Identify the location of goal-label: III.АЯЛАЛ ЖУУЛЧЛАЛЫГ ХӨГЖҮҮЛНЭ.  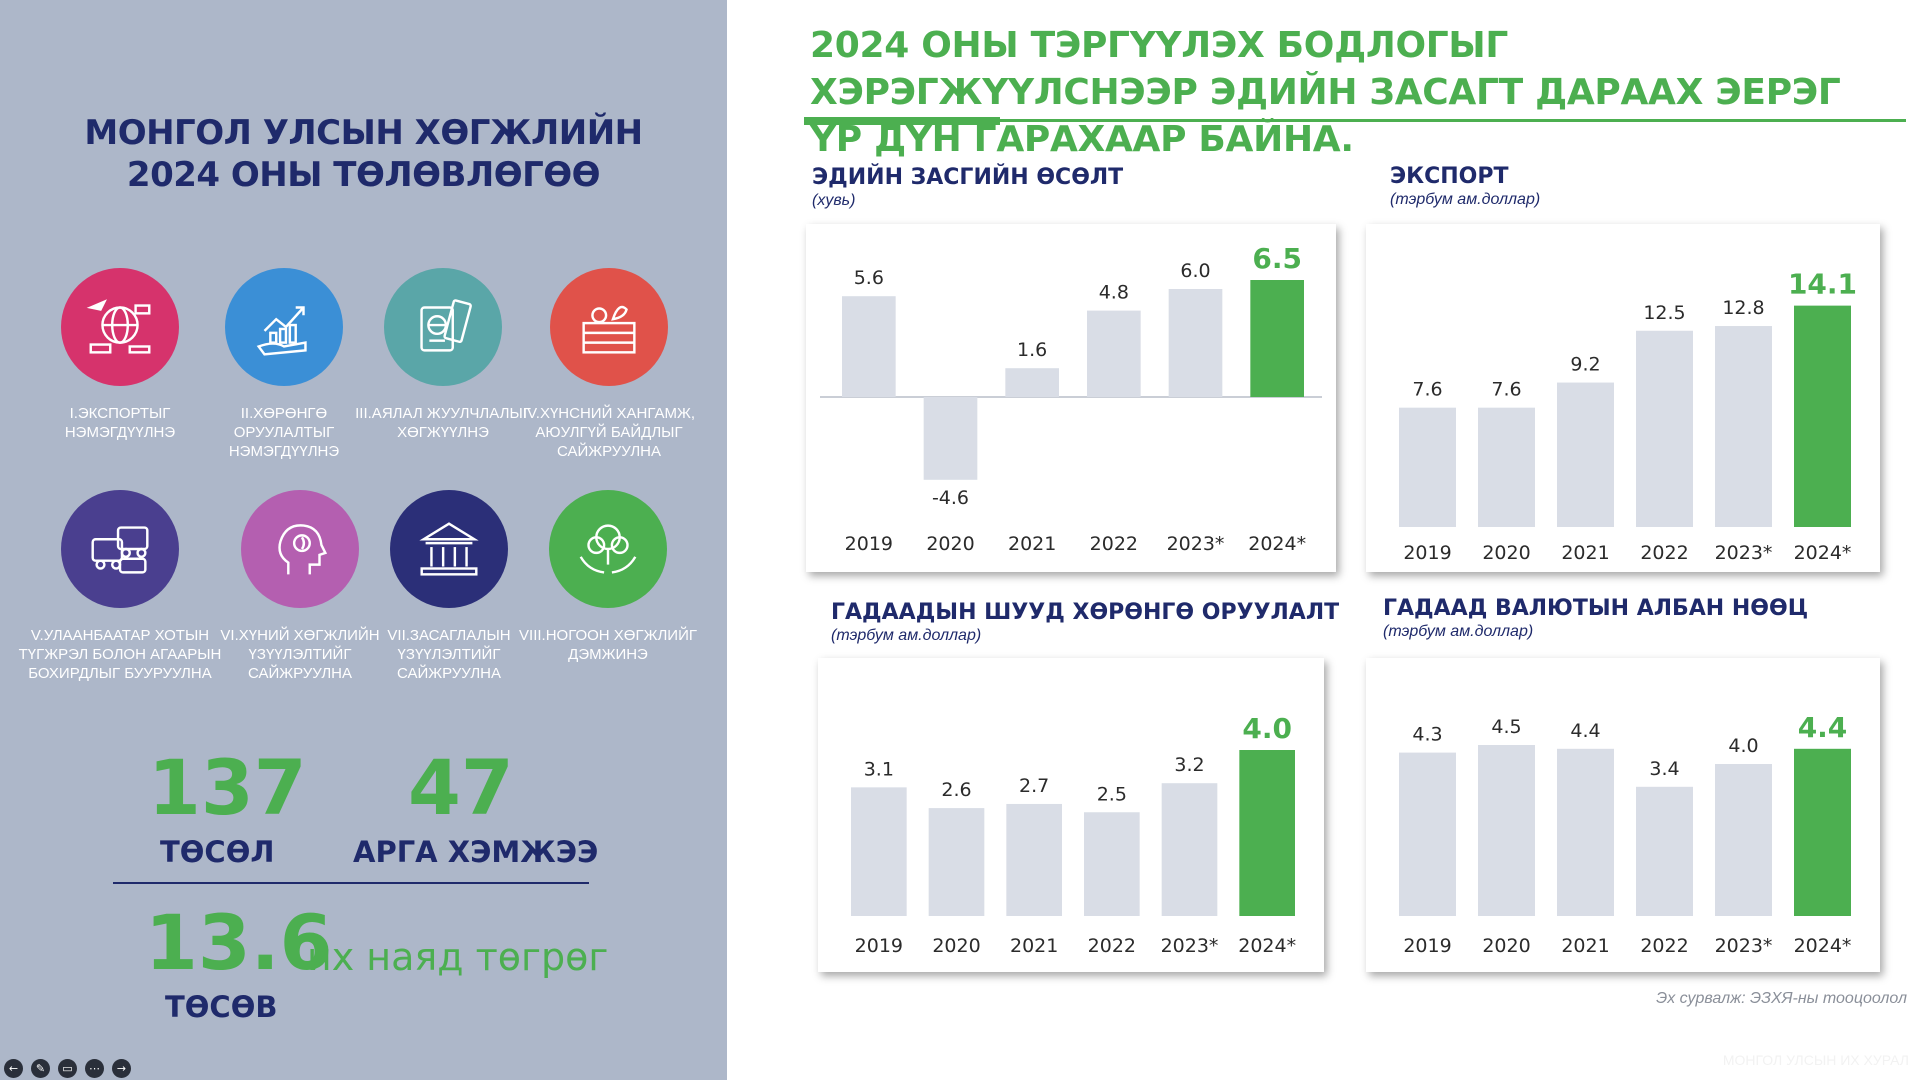
(443, 423).